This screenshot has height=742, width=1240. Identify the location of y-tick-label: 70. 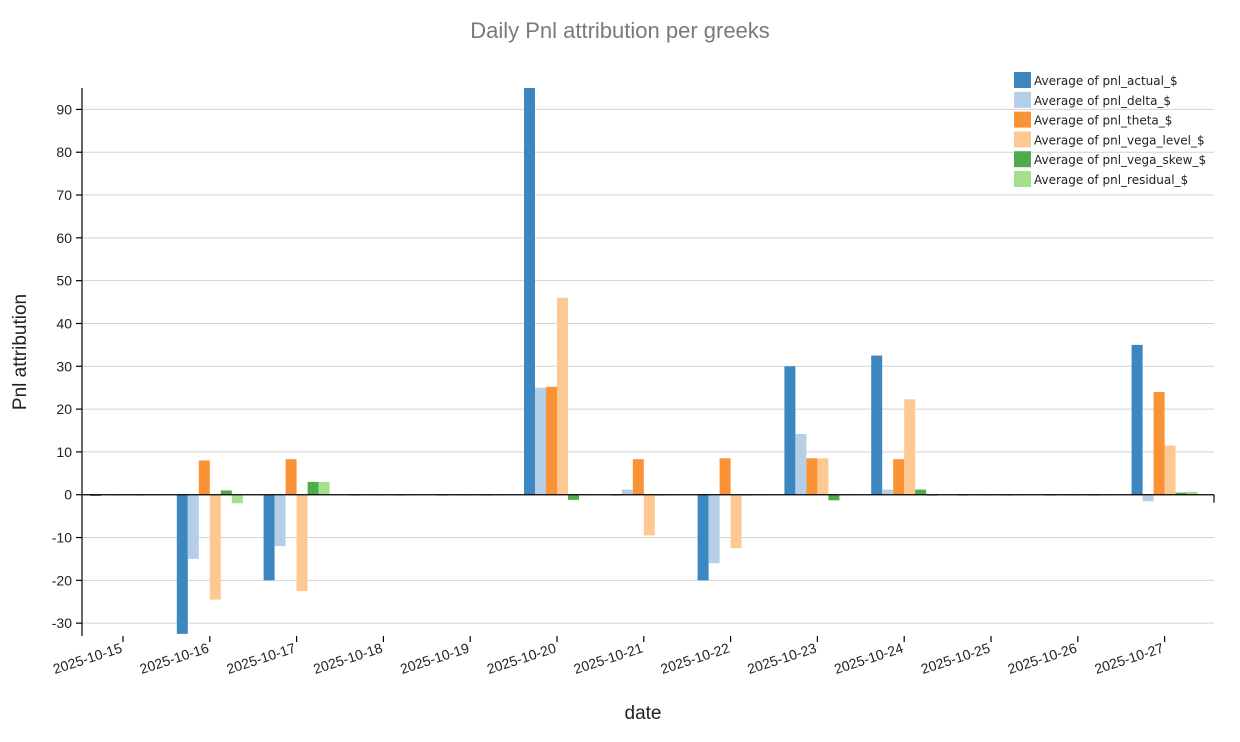
(64, 195).